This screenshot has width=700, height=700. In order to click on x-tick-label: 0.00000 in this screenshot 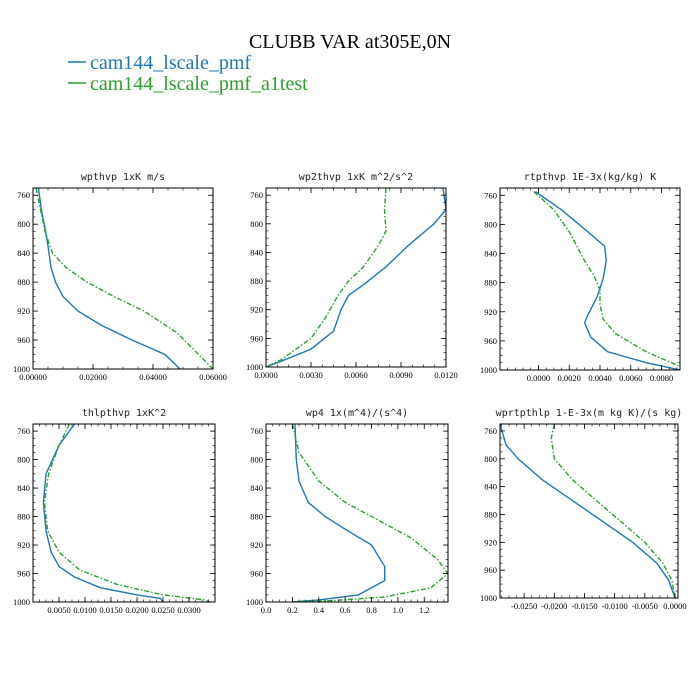, I will do `click(33, 377)`.